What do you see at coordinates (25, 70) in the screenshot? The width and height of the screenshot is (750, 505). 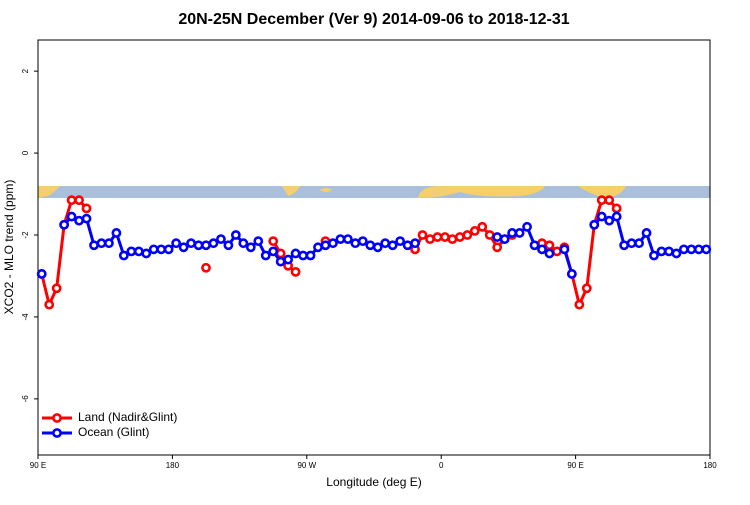 I see `y-tick-label: 2` at bounding box center [25, 70].